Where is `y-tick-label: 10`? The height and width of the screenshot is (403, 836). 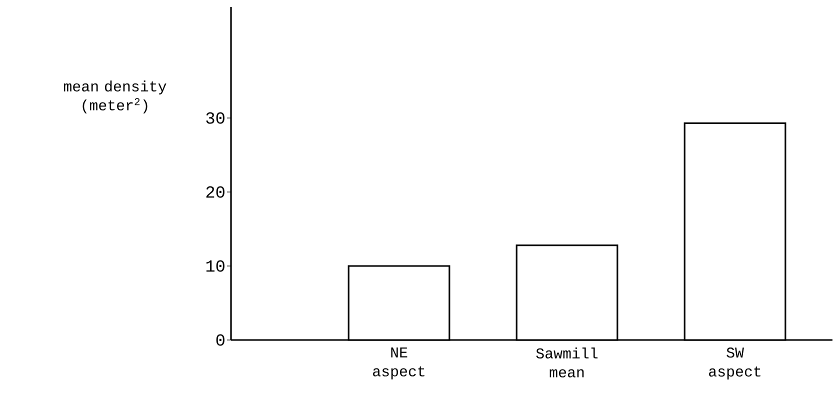 y-tick-label: 10 is located at coordinates (215, 266).